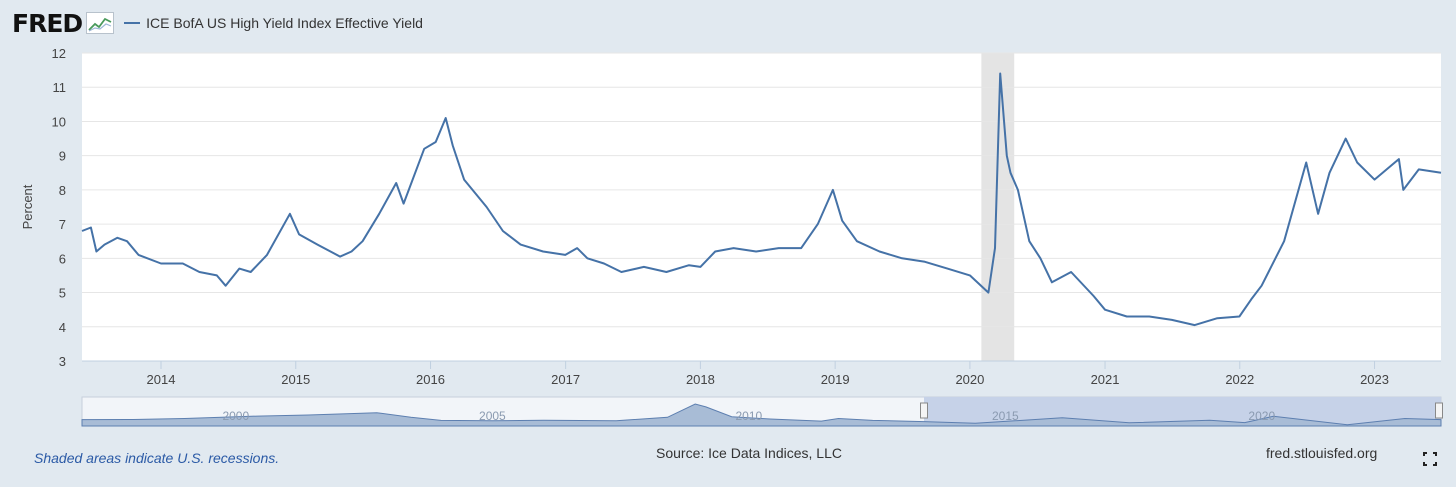 The image size is (1456, 487). Describe the element at coordinates (62, 190) in the screenshot. I see `y-tick-label: 8` at that location.